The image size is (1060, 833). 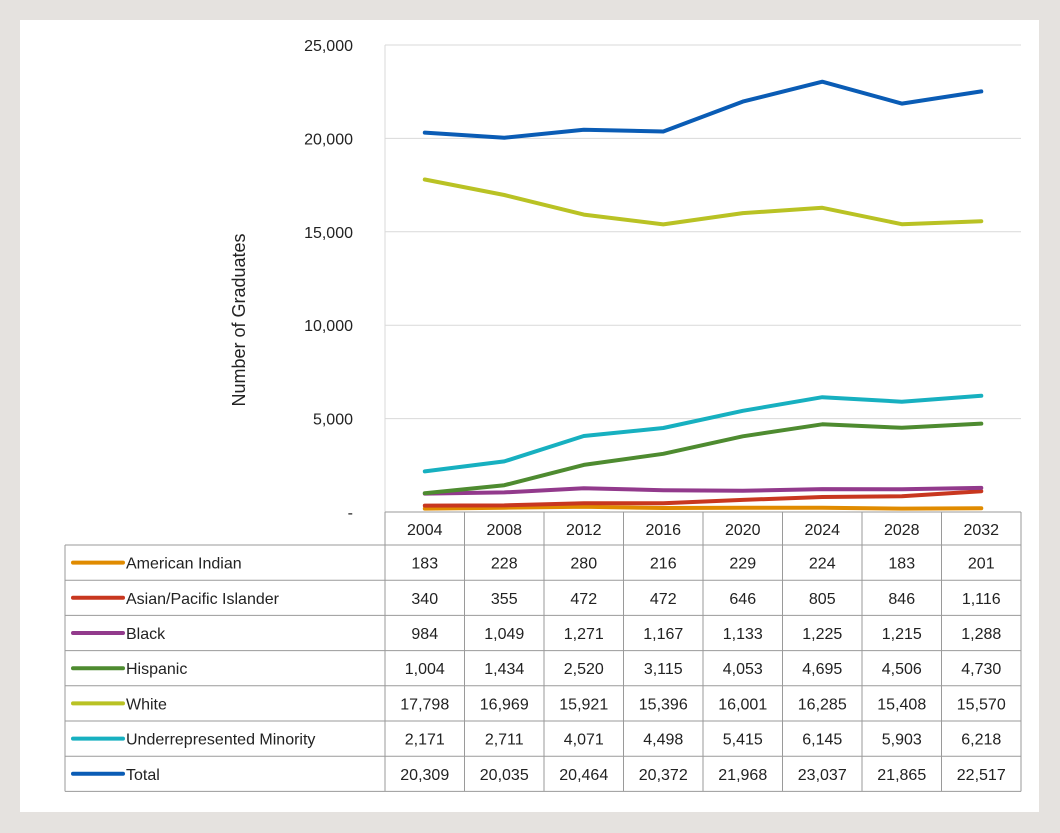 I want to click on data-value: 17,798, so click(x=424, y=704).